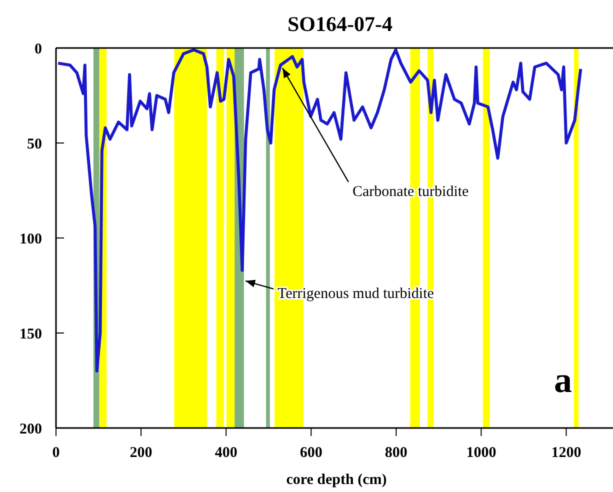 This screenshot has width=613, height=492. I want to click on y-tick-label: 50, so click(34, 144).